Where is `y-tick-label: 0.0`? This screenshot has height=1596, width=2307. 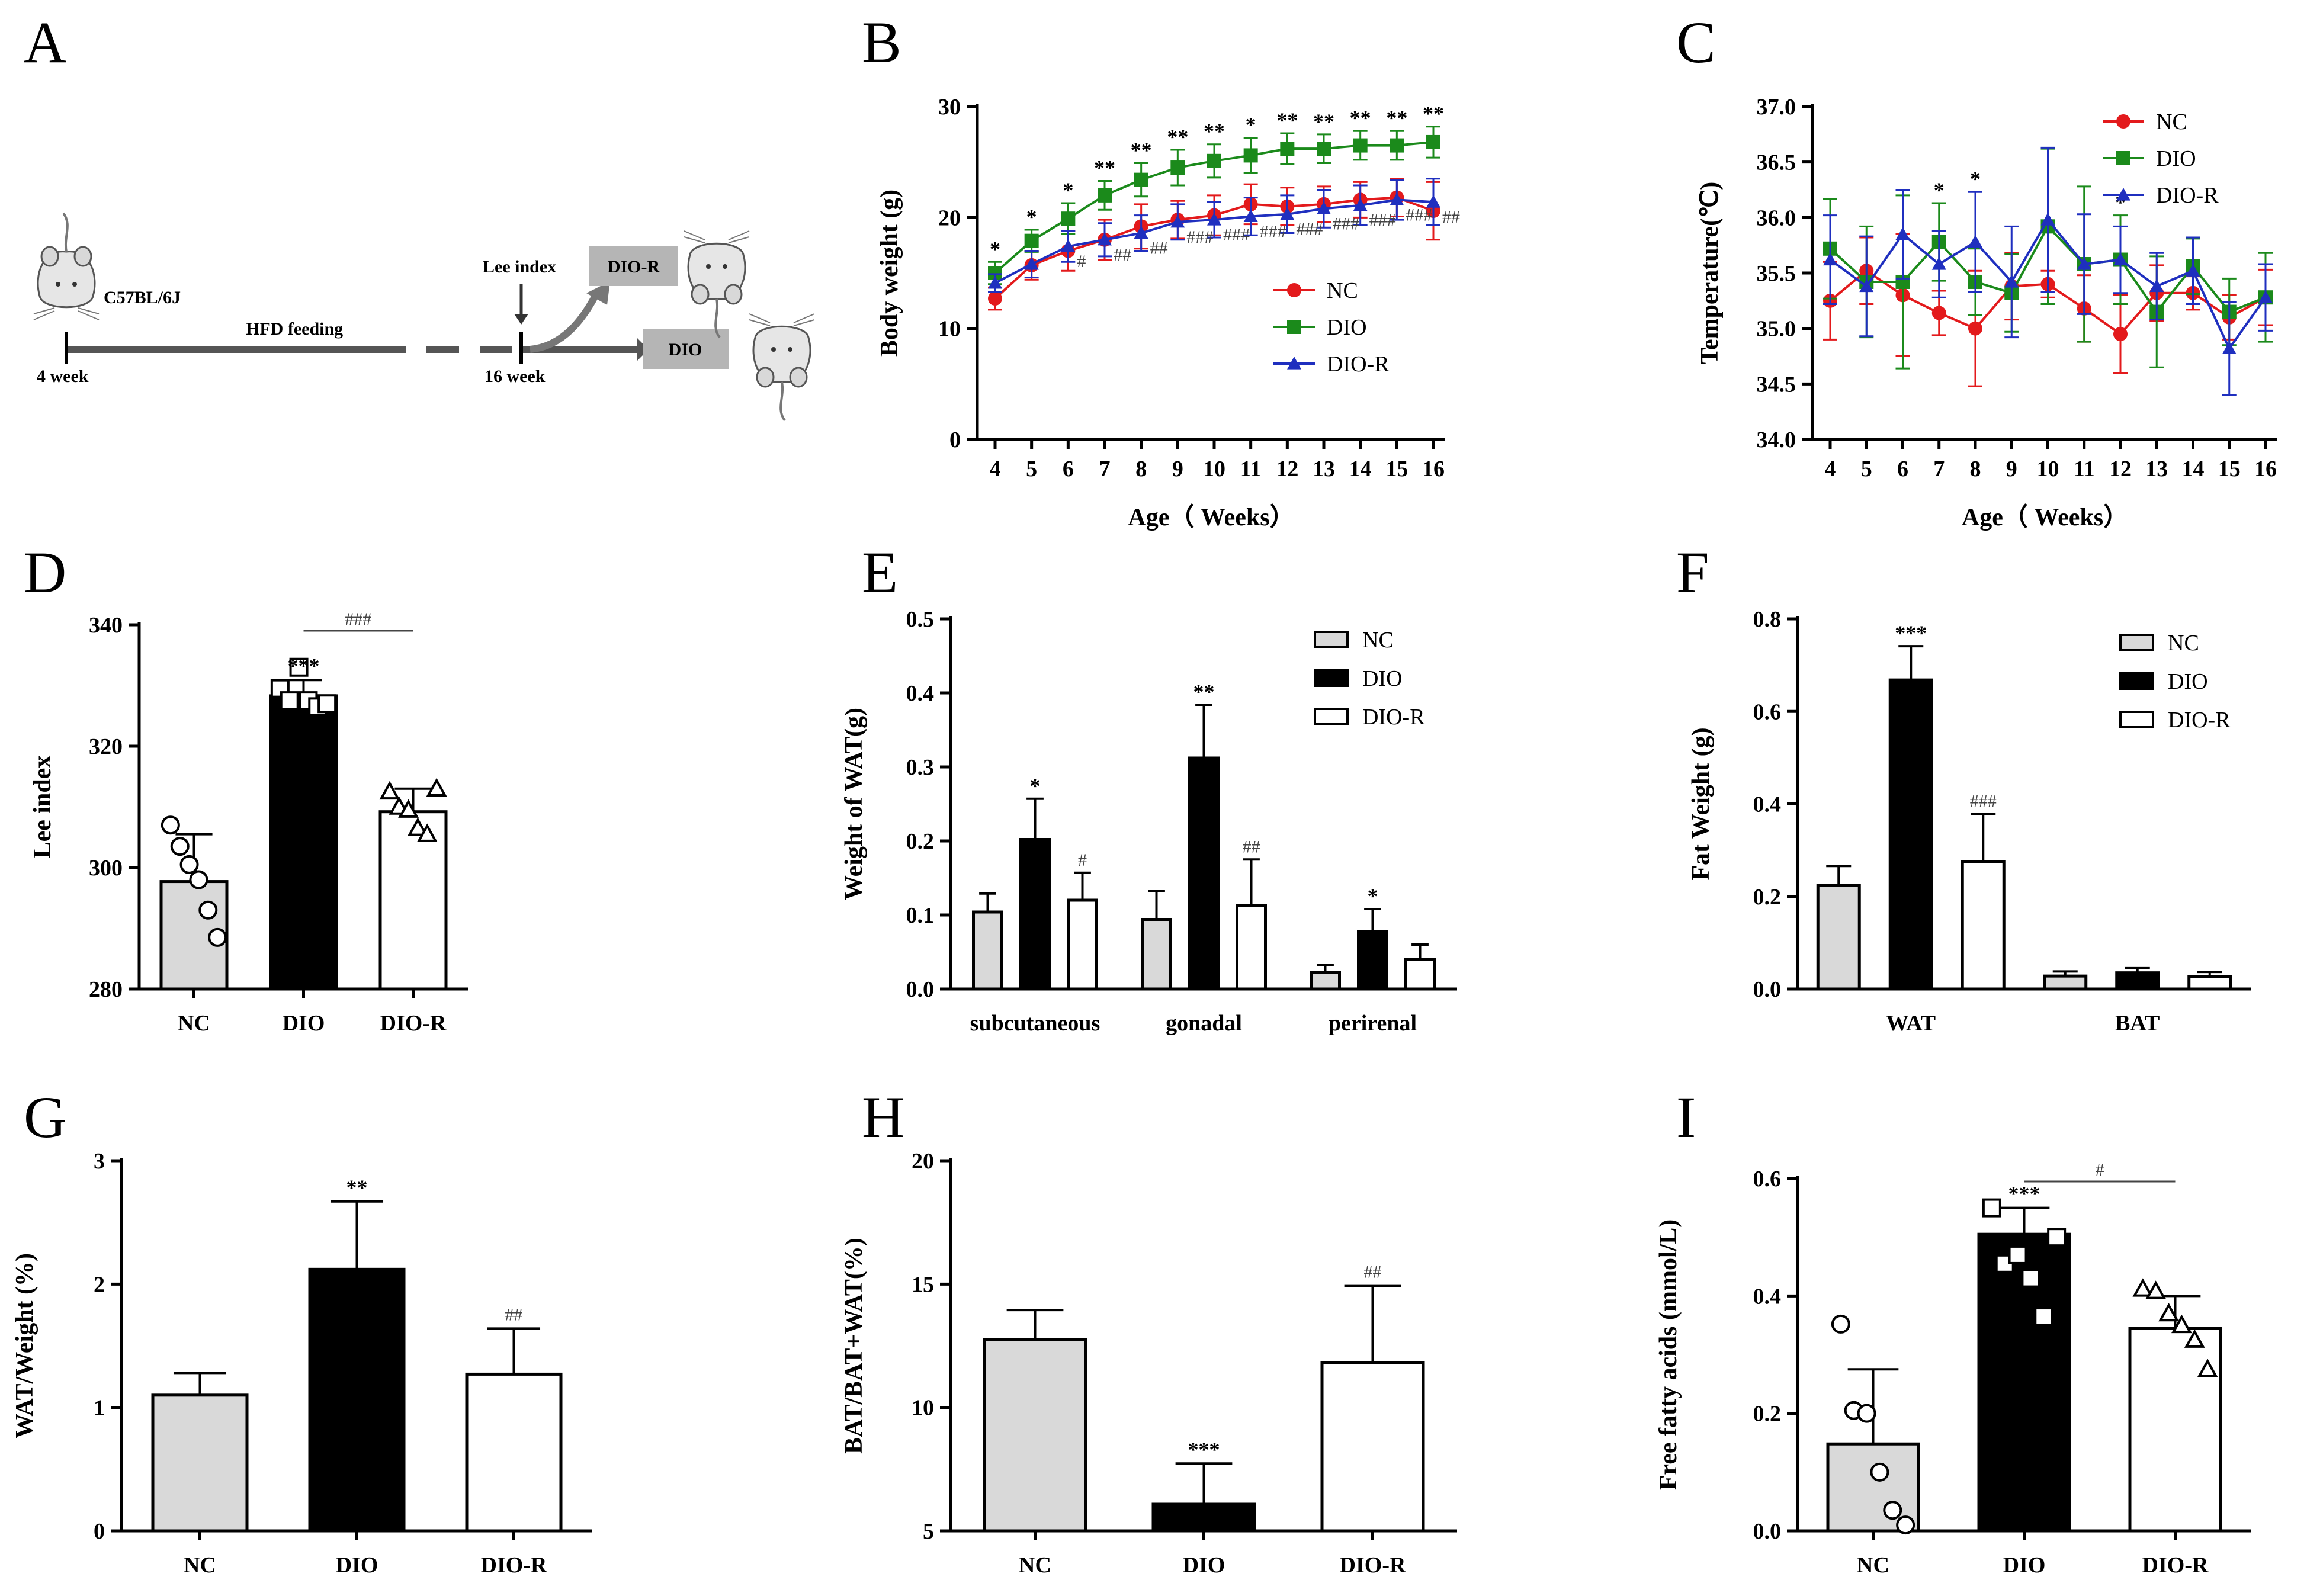
y-tick-label: 0.0 is located at coordinates (1767, 989).